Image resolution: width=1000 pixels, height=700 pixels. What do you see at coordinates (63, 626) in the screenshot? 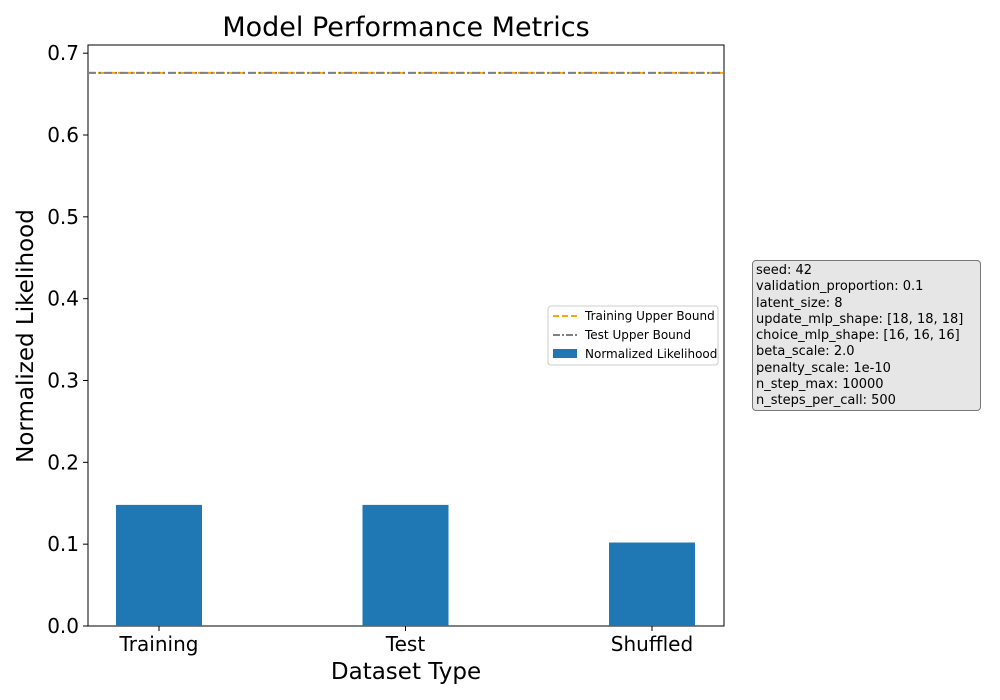
I see `y-tick-label: 0.0` at bounding box center [63, 626].